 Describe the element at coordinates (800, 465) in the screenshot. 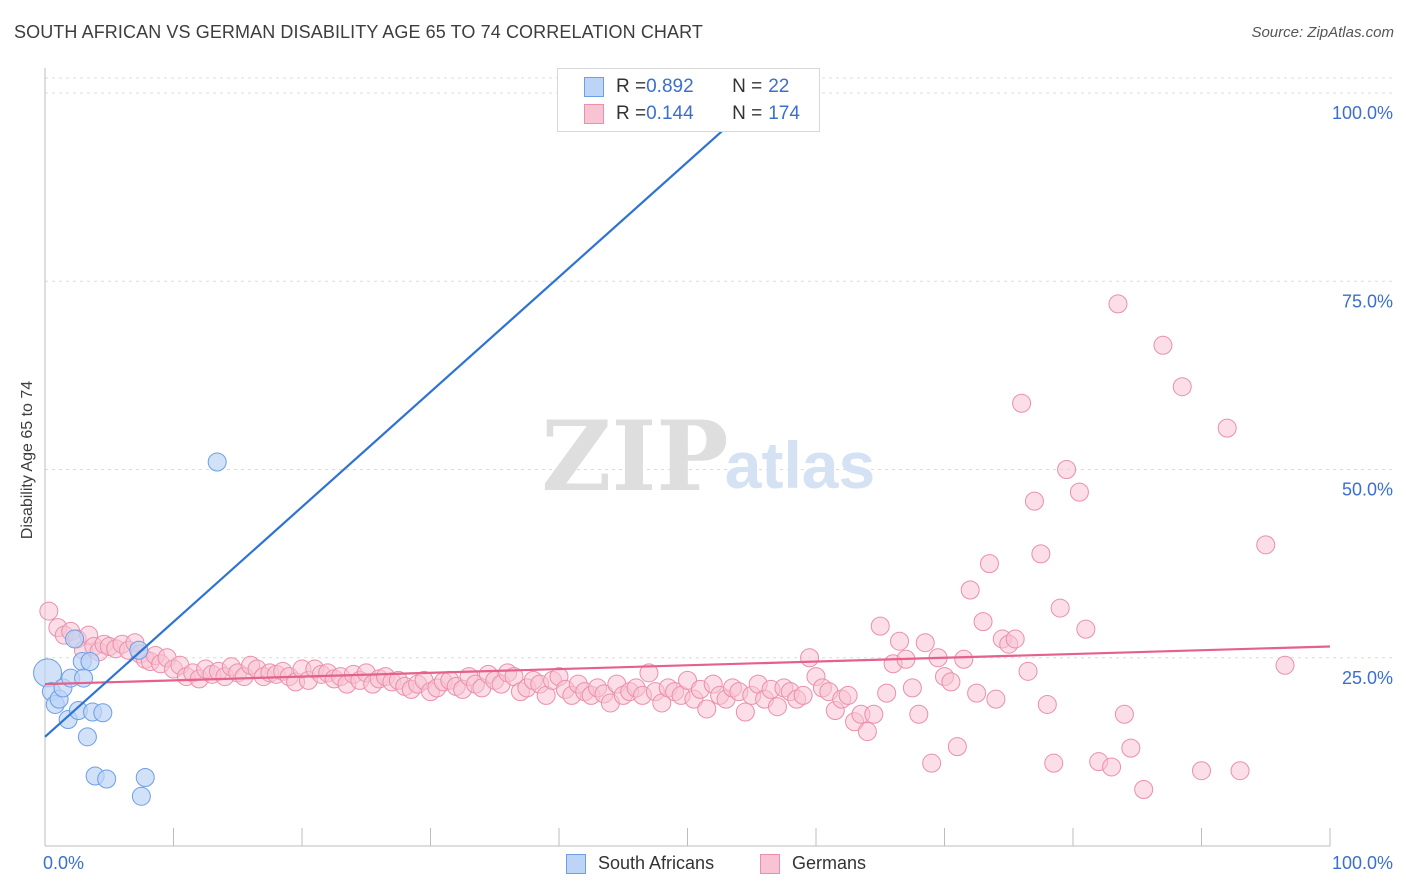

I see `watermark-atlas: atlas` at that location.